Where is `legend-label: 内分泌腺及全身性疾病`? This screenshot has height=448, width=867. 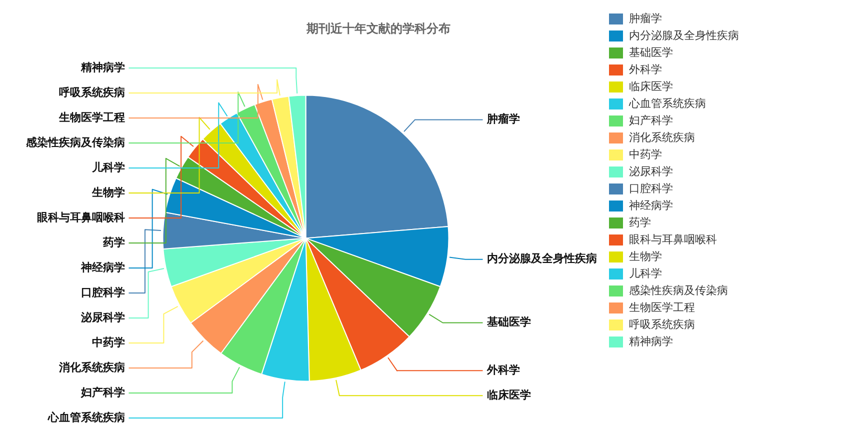
legend-label: 内分泌腺及全身性疾病 is located at coordinates (684, 35).